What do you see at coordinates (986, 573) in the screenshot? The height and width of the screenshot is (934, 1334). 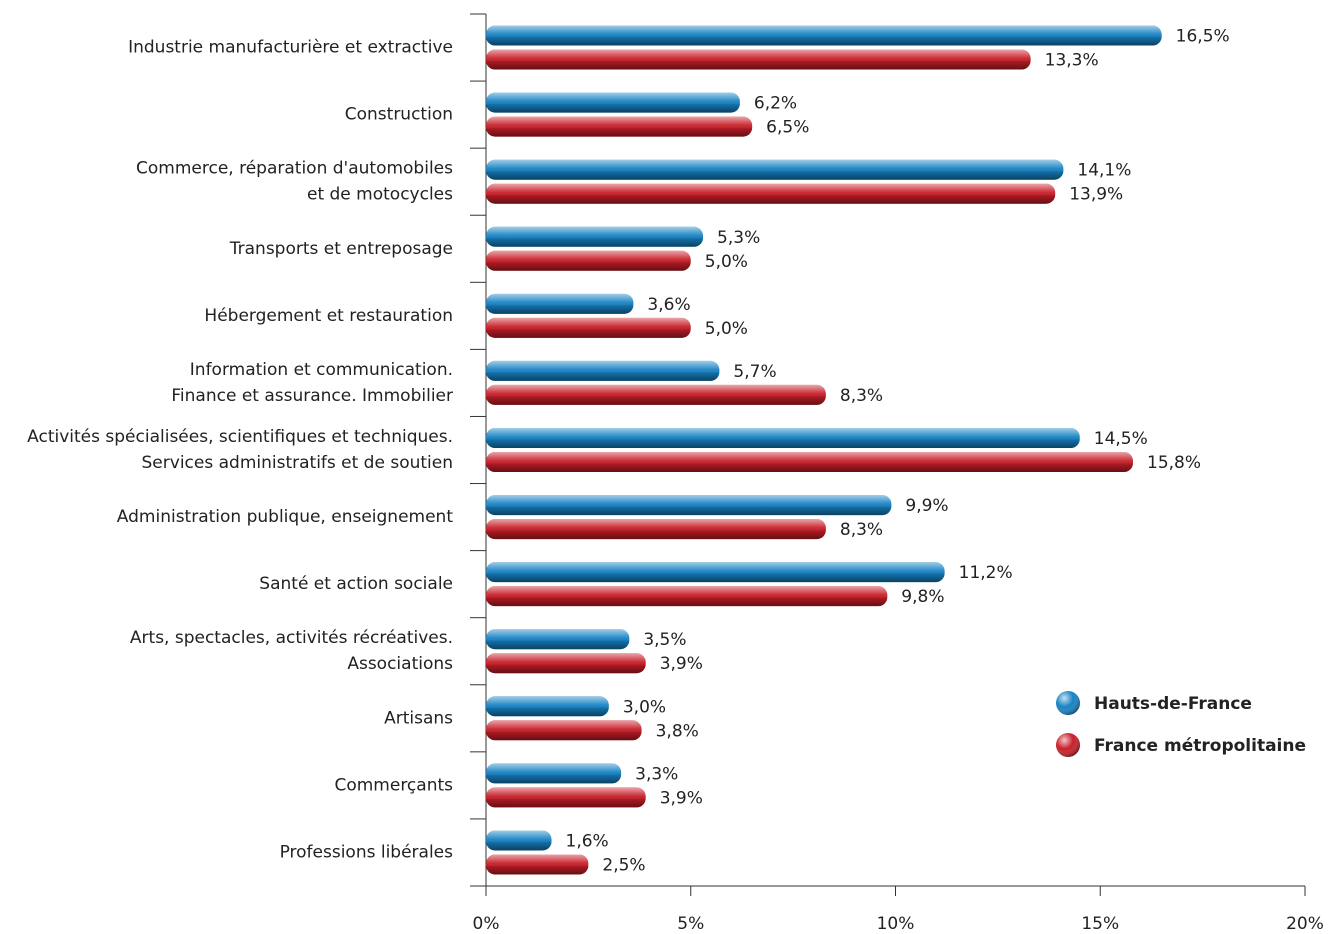 I see `value-label: 11,2%` at bounding box center [986, 573].